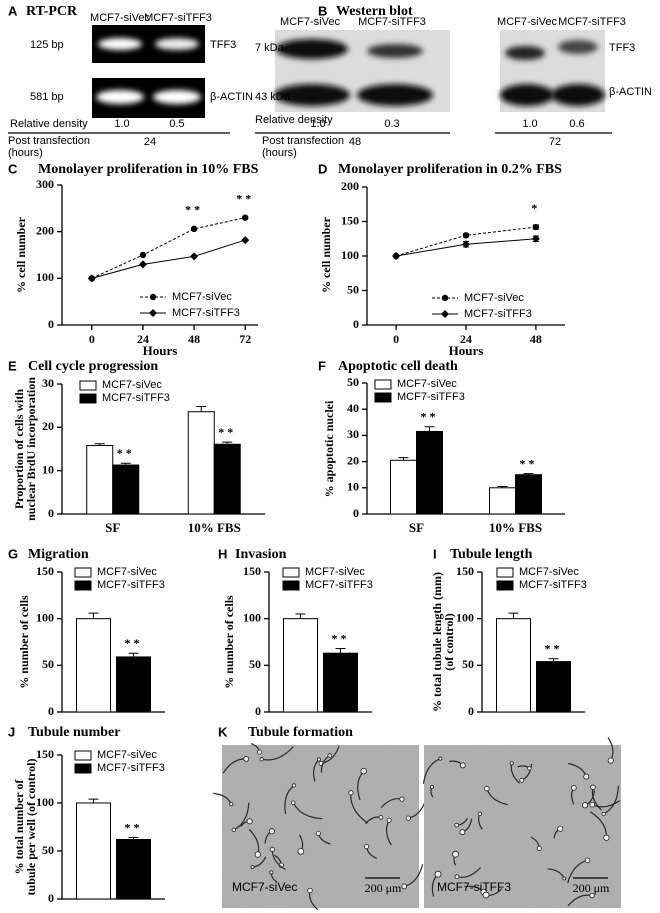 This screenshot has width=660, height=913. What do you see at coordinates (273, 97) in the screenshot?
I see `size-label: 43 kDa` at bounding box center [273, 97].